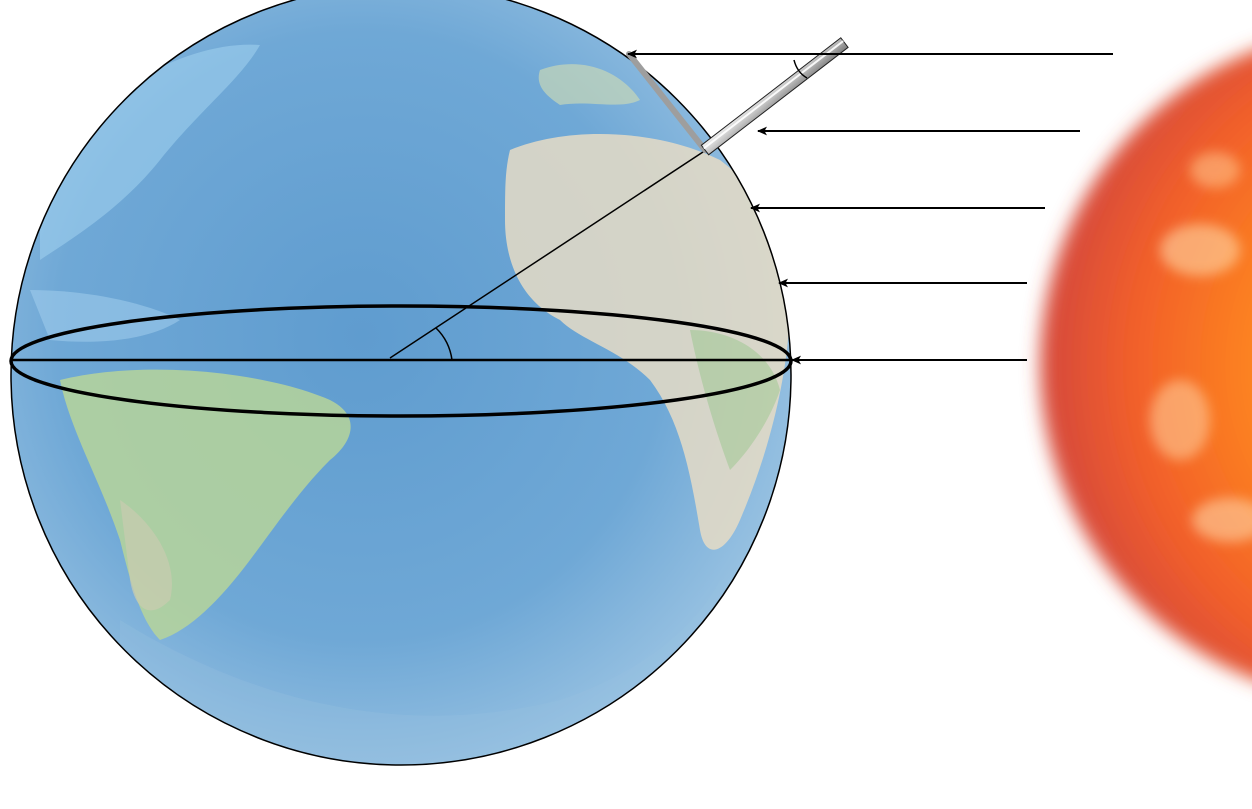  I want to click on gnomon-shadow, so click(667, 102).